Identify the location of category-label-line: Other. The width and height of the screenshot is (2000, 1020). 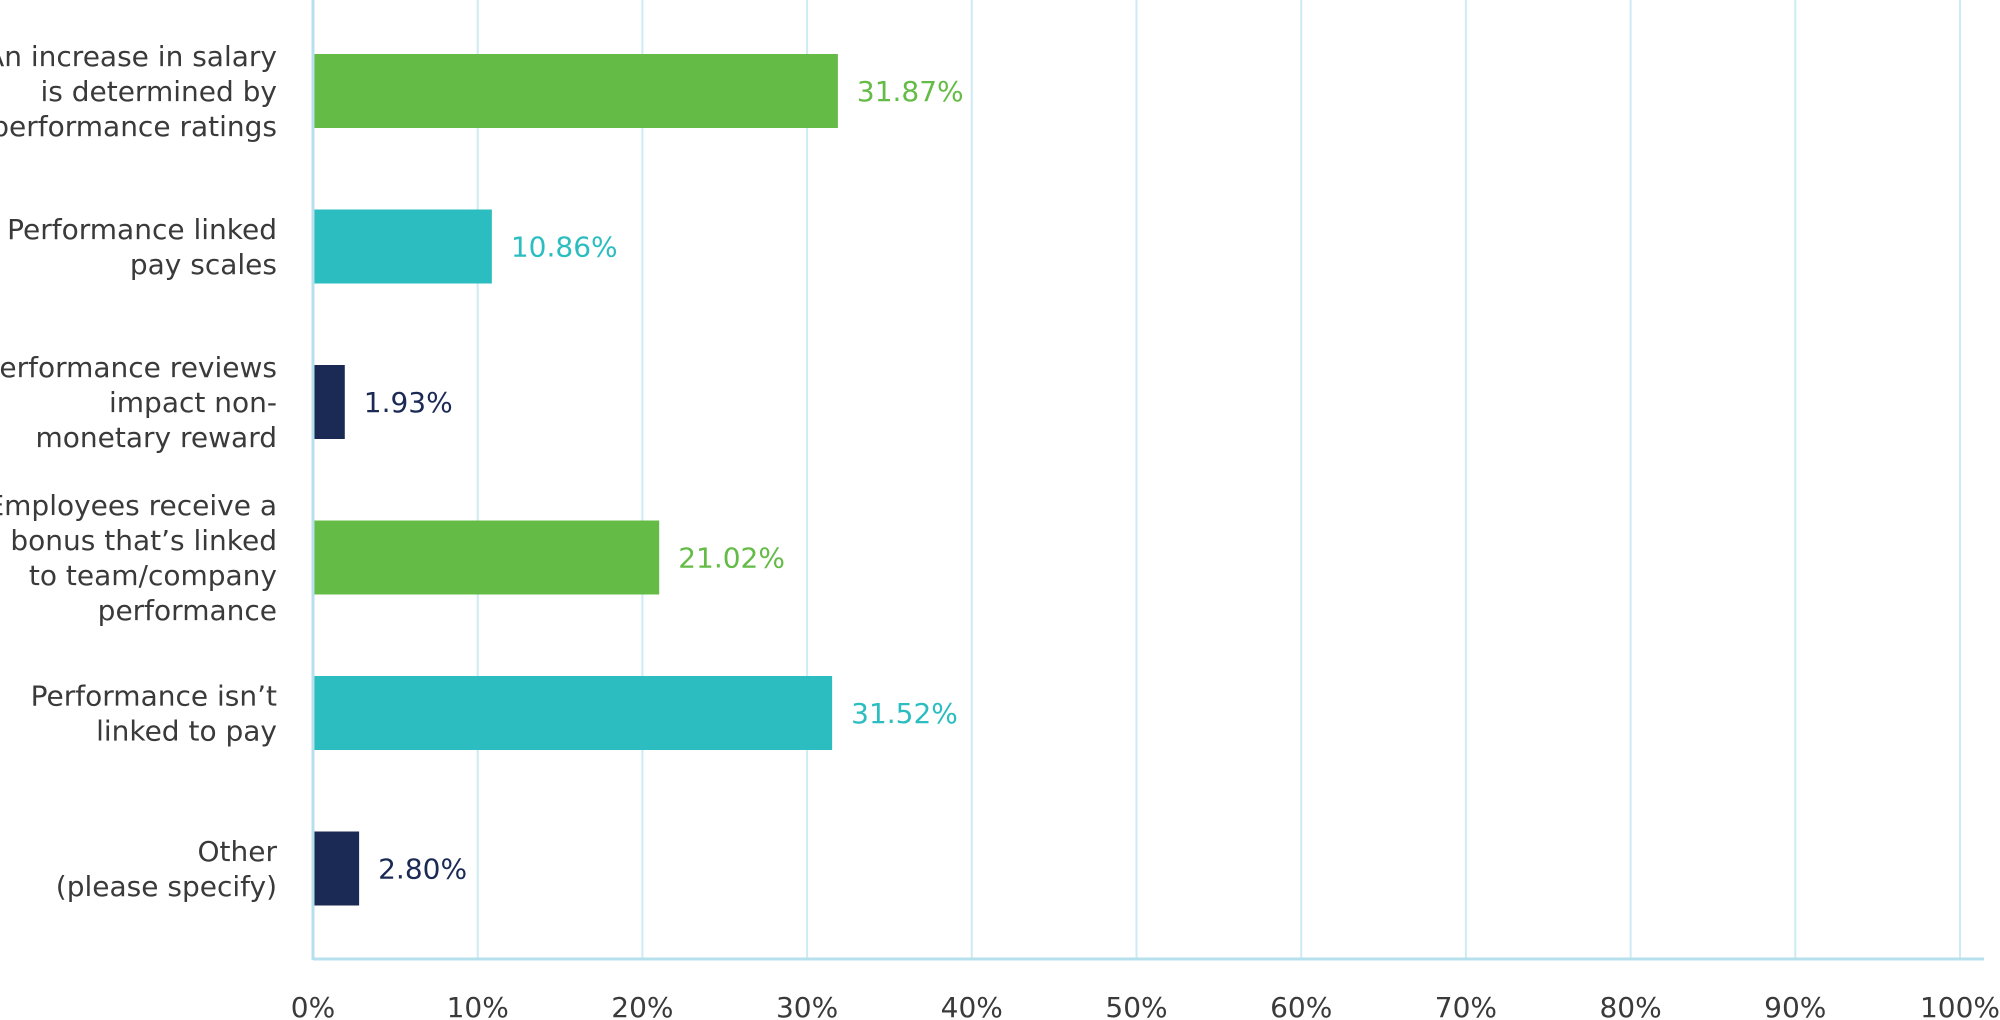
(237, 851).